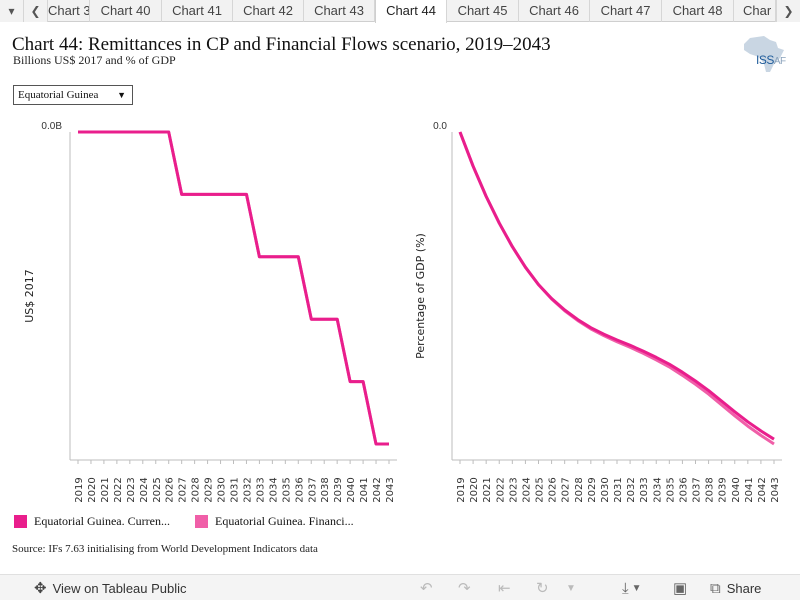 The image size is (800, 601). I want to click on tab-chart-39: Chart 39, so click(69, 11).